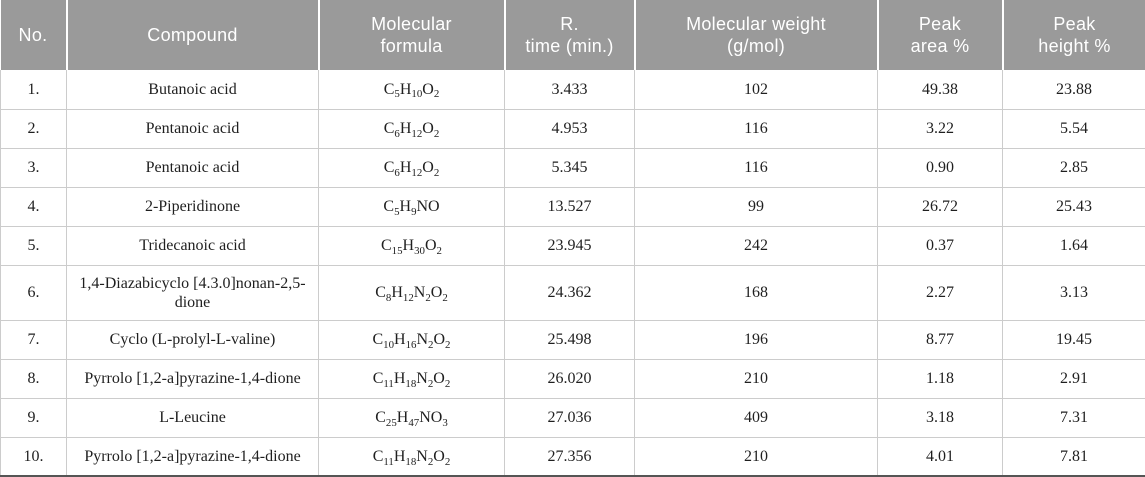 Image resolution: width=1145 pixels, height=477 pixels. What do you see at coordinates (1073, 35) in the screenshot?
I see `column-header-peak-height: Peak height %` at bounding box center [1073, 35].